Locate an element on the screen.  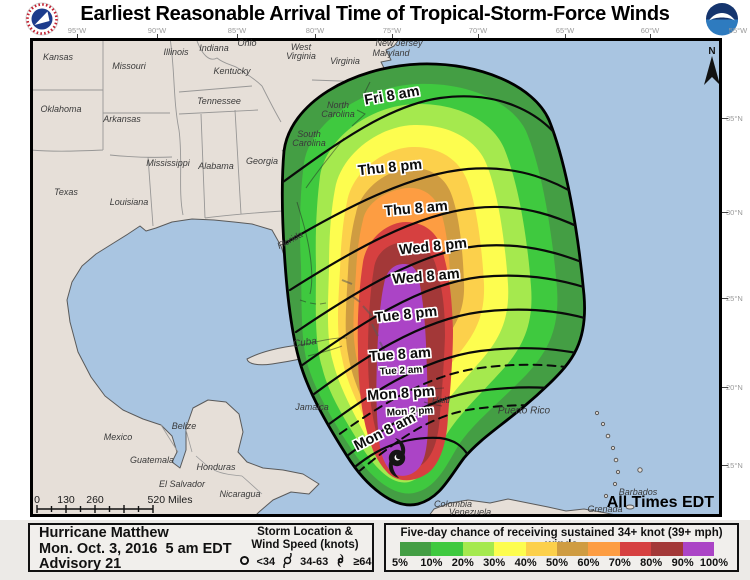
advisory-datetime: Mon. Oct. 3, 2016 5 am EDT is located at coordinates (135, 548).